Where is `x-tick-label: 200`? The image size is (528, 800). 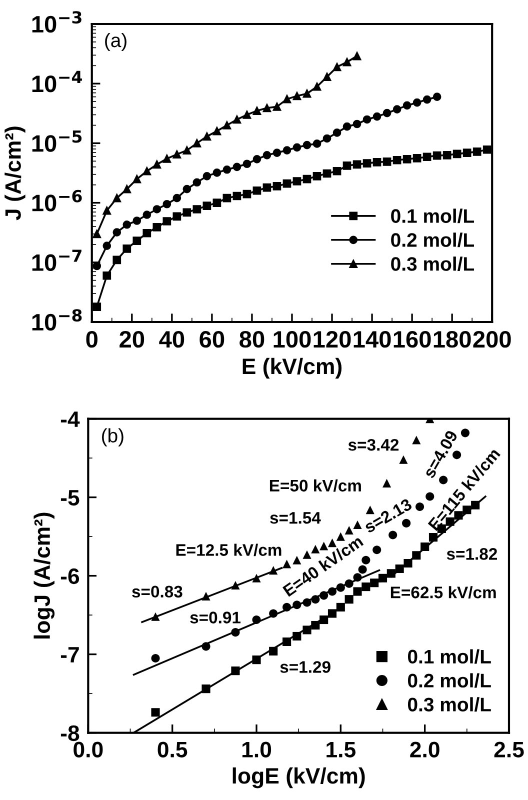
x-tick-label: 200 is located at coordinates (492, 339).